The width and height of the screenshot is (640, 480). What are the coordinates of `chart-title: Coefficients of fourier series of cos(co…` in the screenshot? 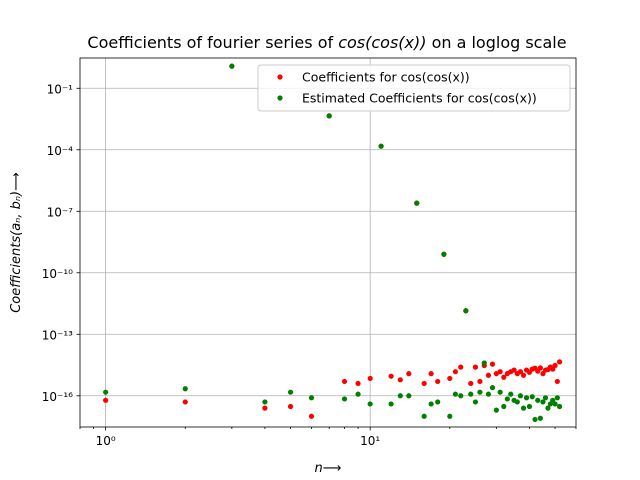 It's located at (326, 42).